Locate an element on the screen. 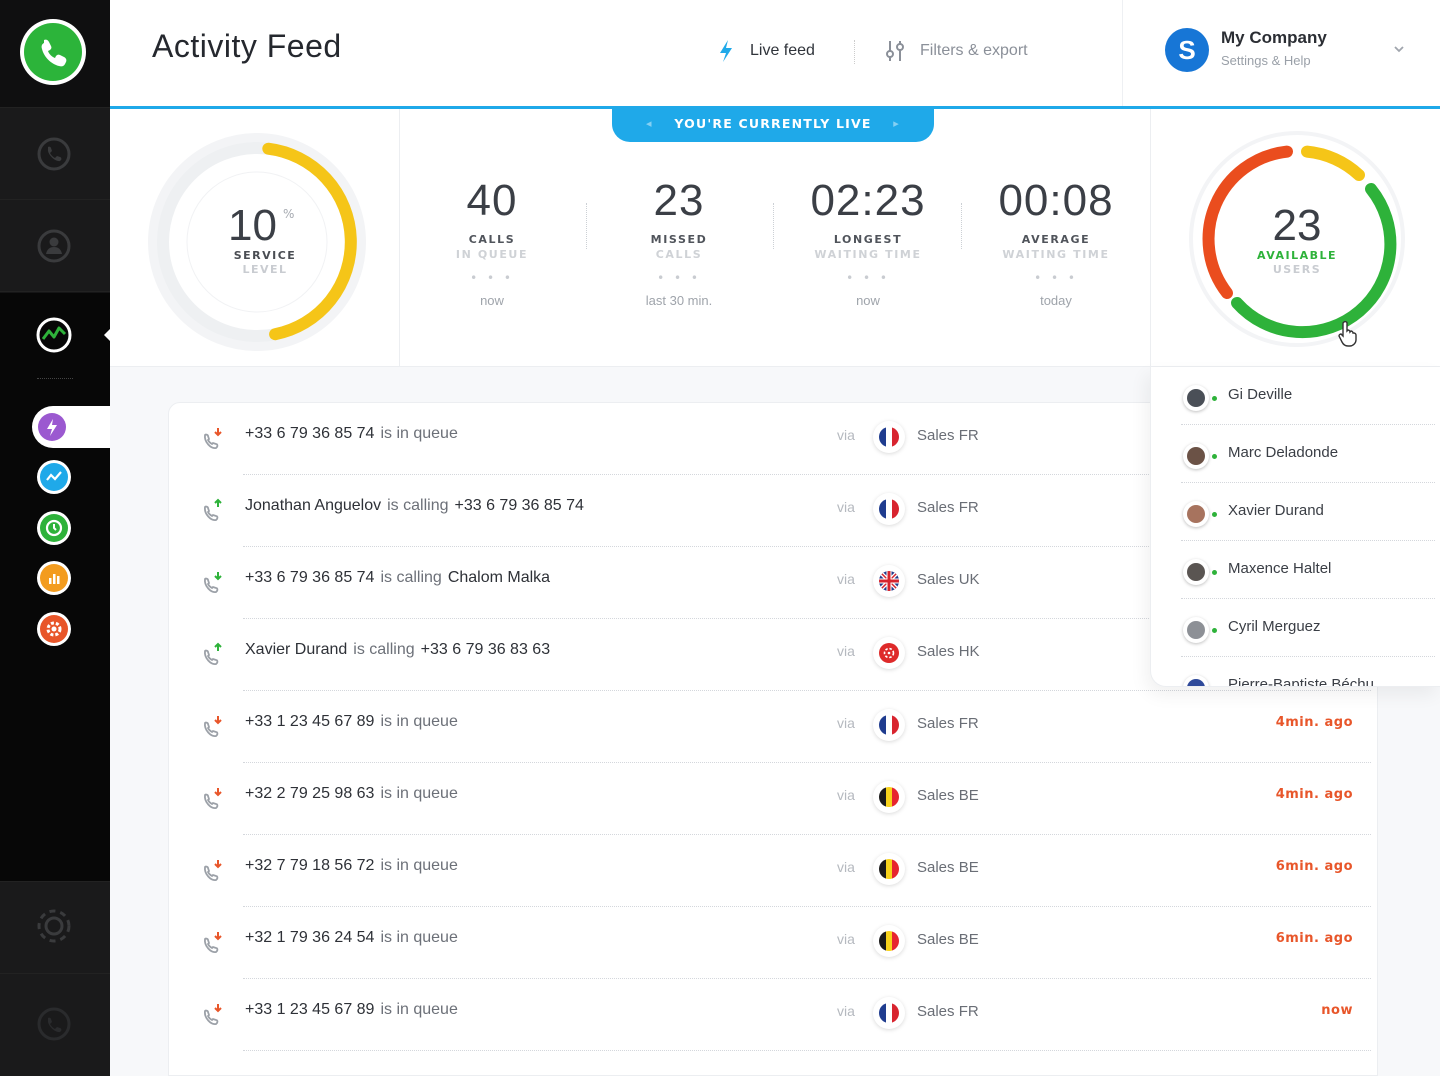  nav-live-feed: Live feed is located at coordinates (765, 51).